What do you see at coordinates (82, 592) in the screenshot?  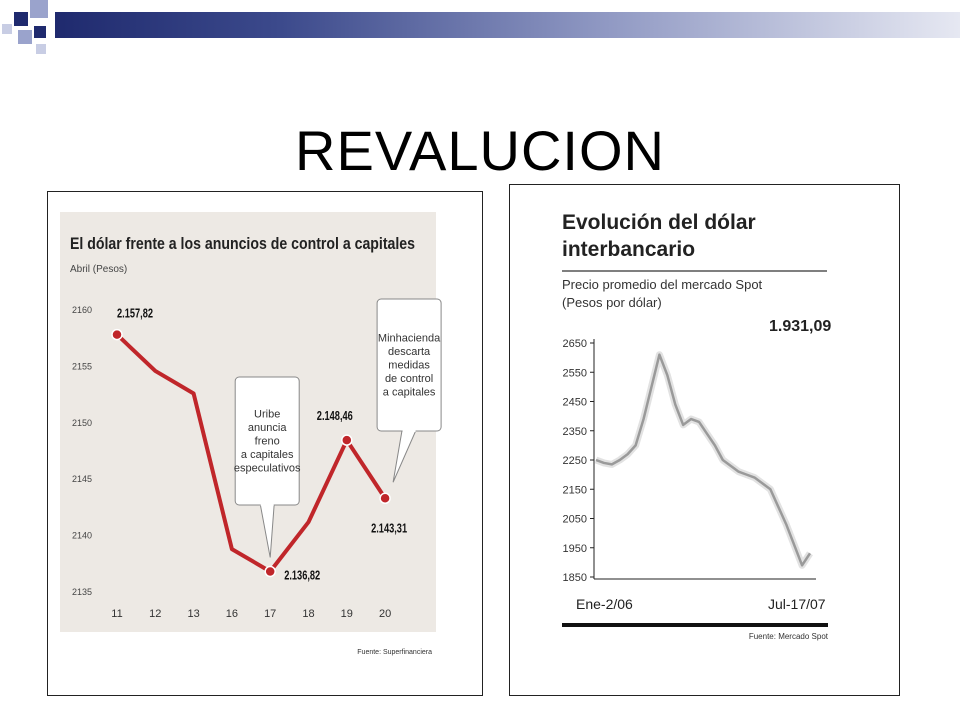 I see `y-tick-label: 2135` at bounding box center [82, 592].